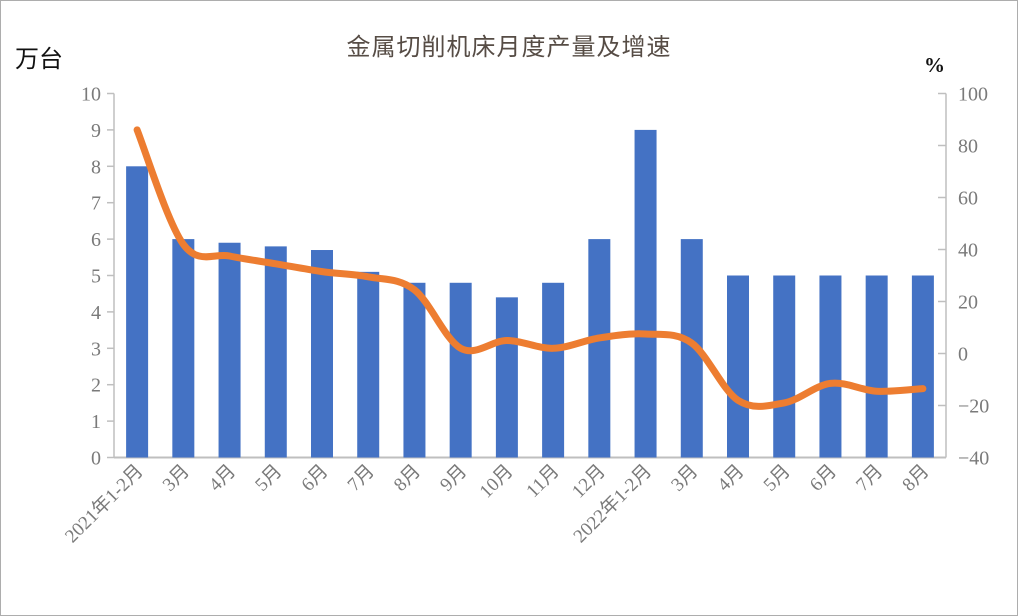 This screenshot has height=616, width=1018. I want to click on x-axis-label: 12月, so click(589, 482).